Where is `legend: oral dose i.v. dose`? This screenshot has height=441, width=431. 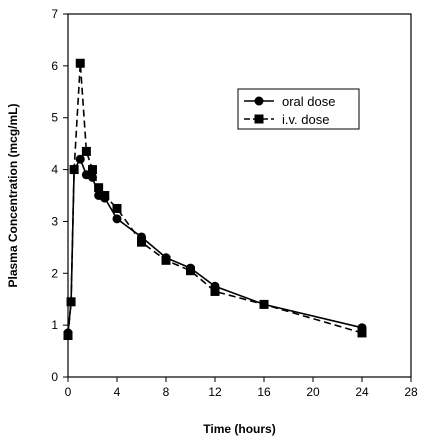
legend: oral dose i.v. dose is located at coordinates (298, 109).